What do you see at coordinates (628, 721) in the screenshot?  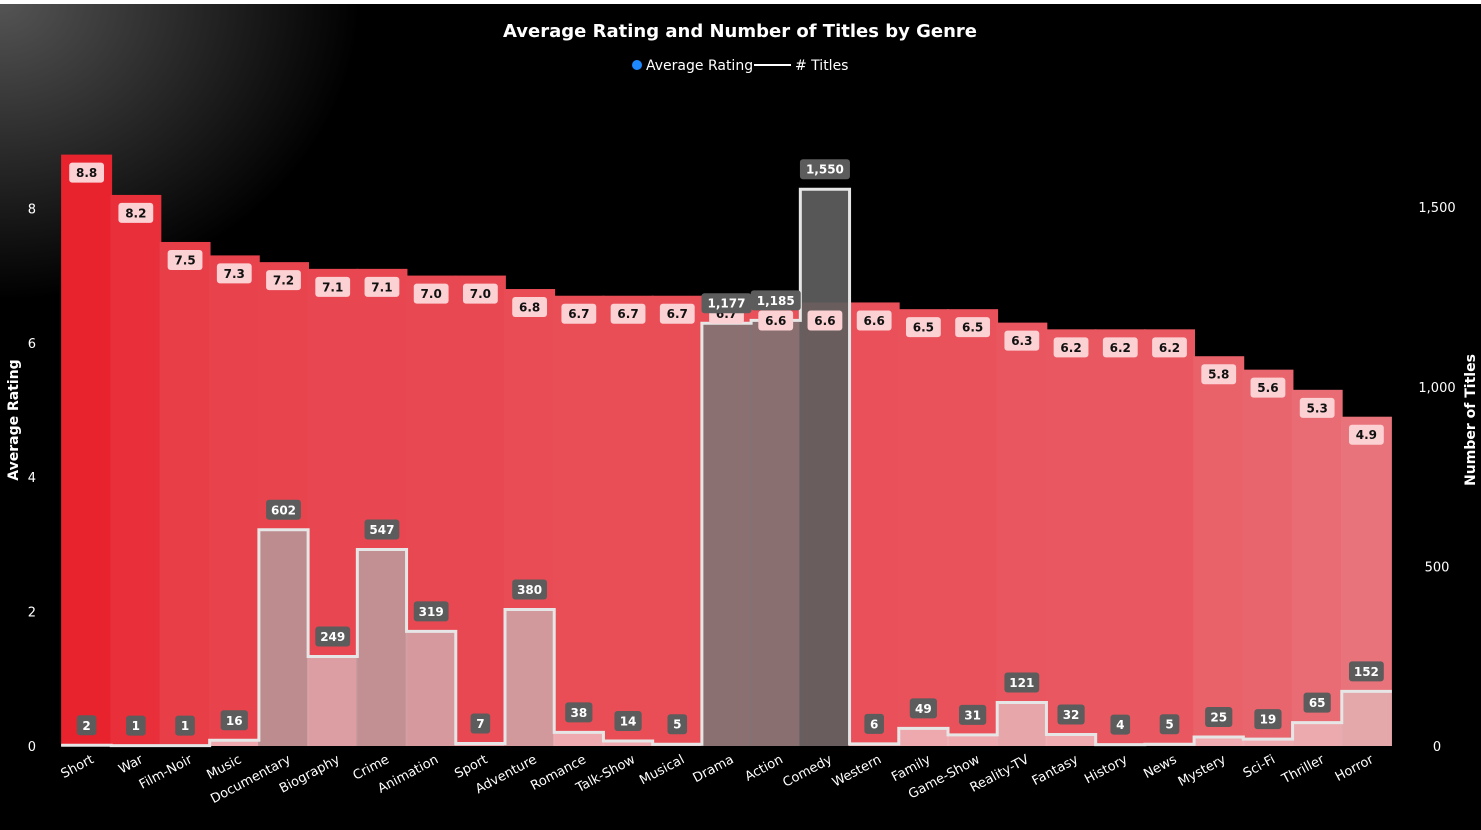 I see `titles-data-label: 14` at bounding box center [628, 721].